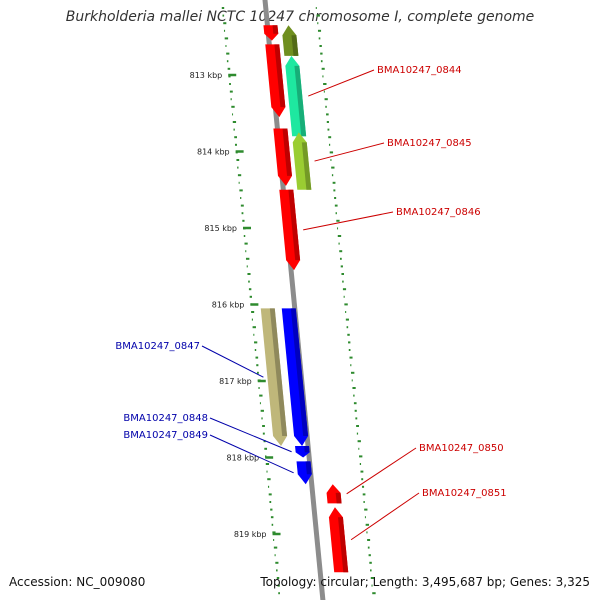  Describe the element at coordinates (213, 152) in the screenshot. I see `tick-label: 814 kbp` at that location.